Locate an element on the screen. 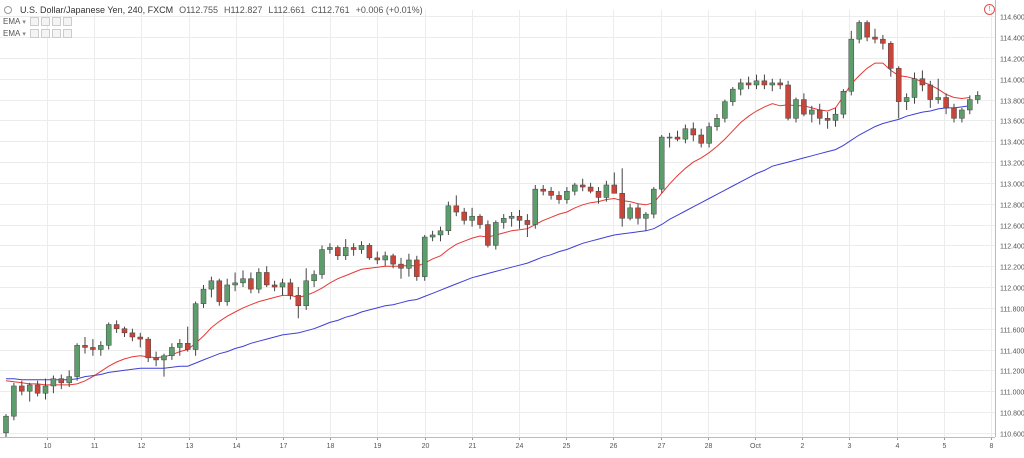 Image resolution: width=1024 pixels, height=458 pixels. x-tick-label: 3 is located at coordinates (850, 446).